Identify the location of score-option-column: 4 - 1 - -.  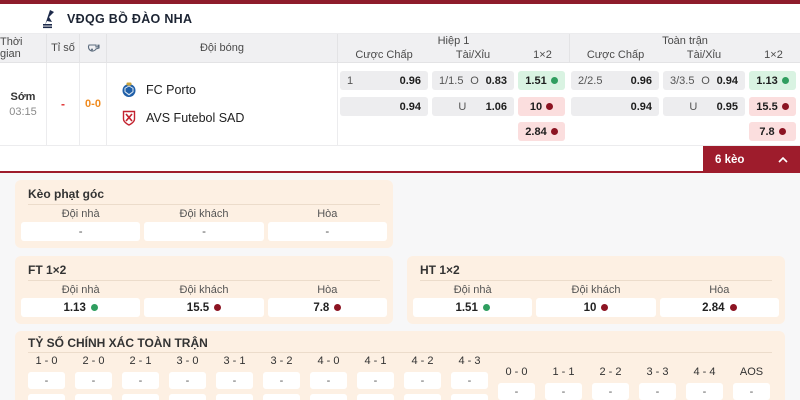
(375, 377).